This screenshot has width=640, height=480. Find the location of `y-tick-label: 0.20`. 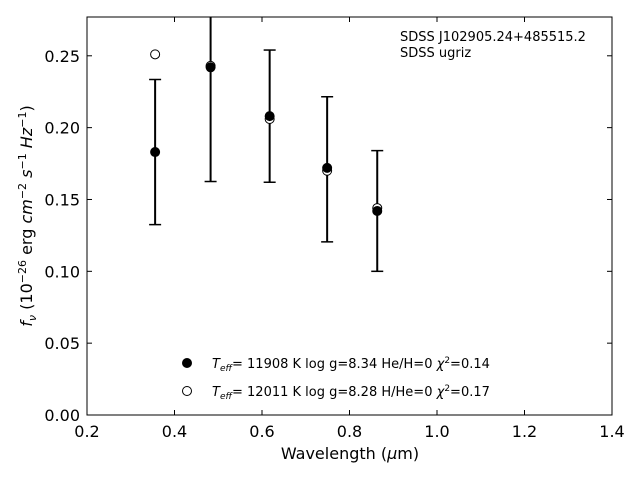

y-tick-label: 0.20 is located at coordinates (62, 128).